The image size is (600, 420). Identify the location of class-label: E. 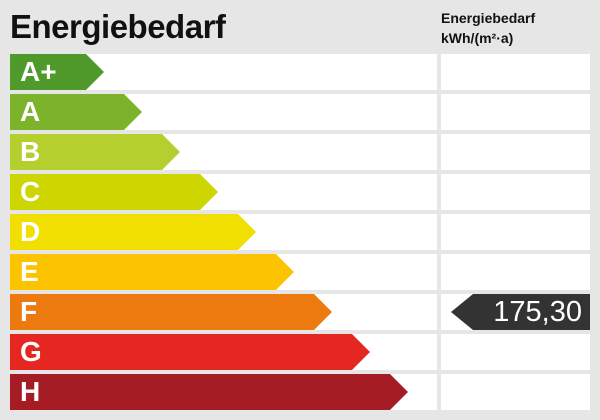
(29, 271).